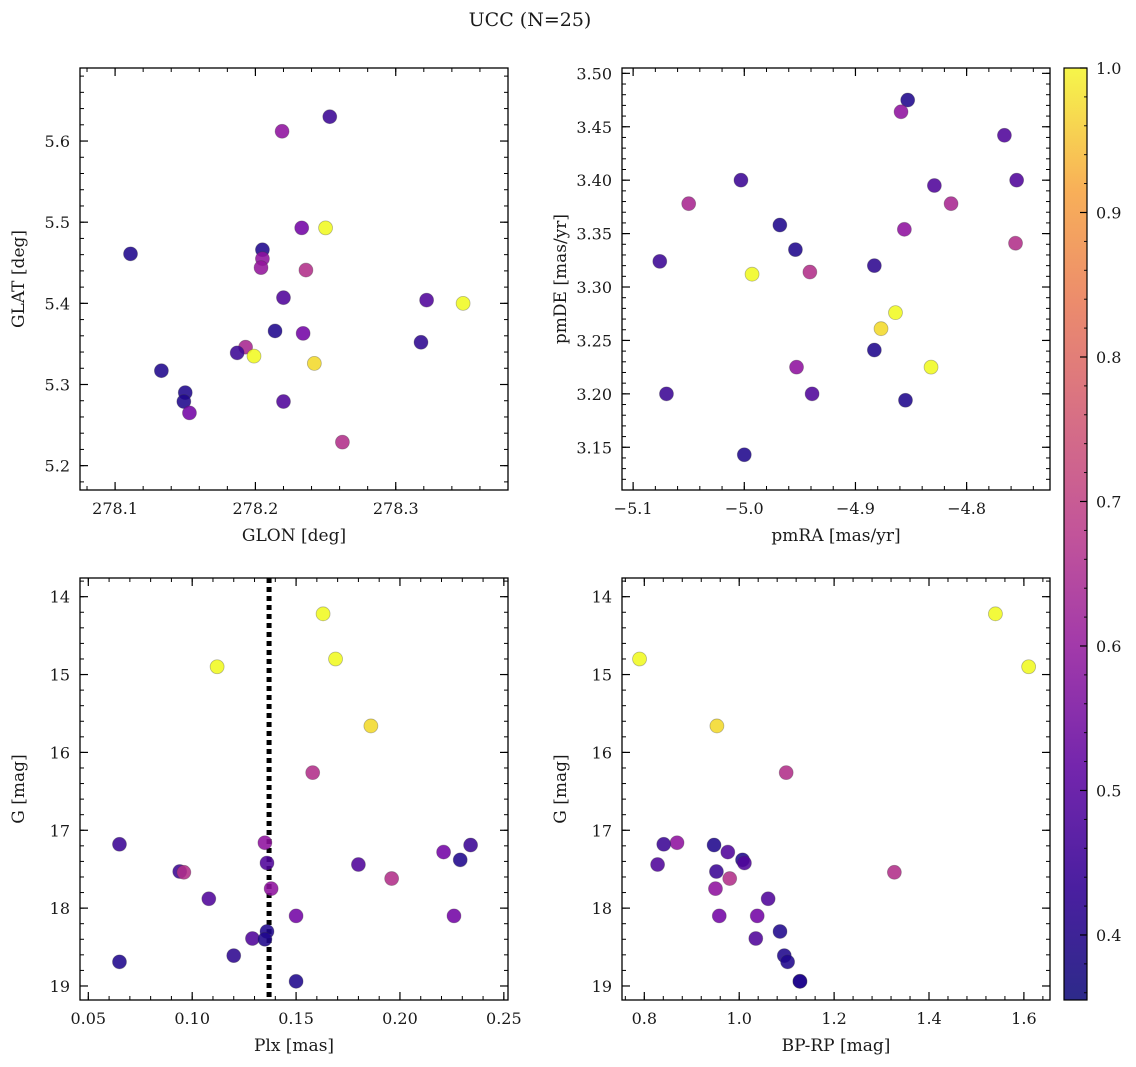 The height and width of the screenshot is (1067, 1136). I want to click on y-tick-label: 16, so click(602, 752).